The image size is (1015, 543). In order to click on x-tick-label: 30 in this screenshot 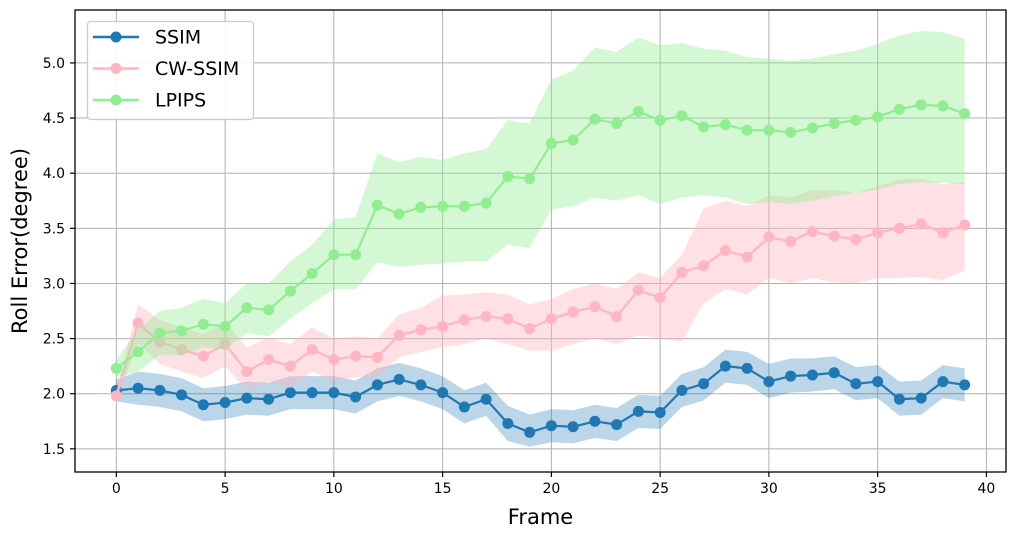, I will do `click(769, 489)`.